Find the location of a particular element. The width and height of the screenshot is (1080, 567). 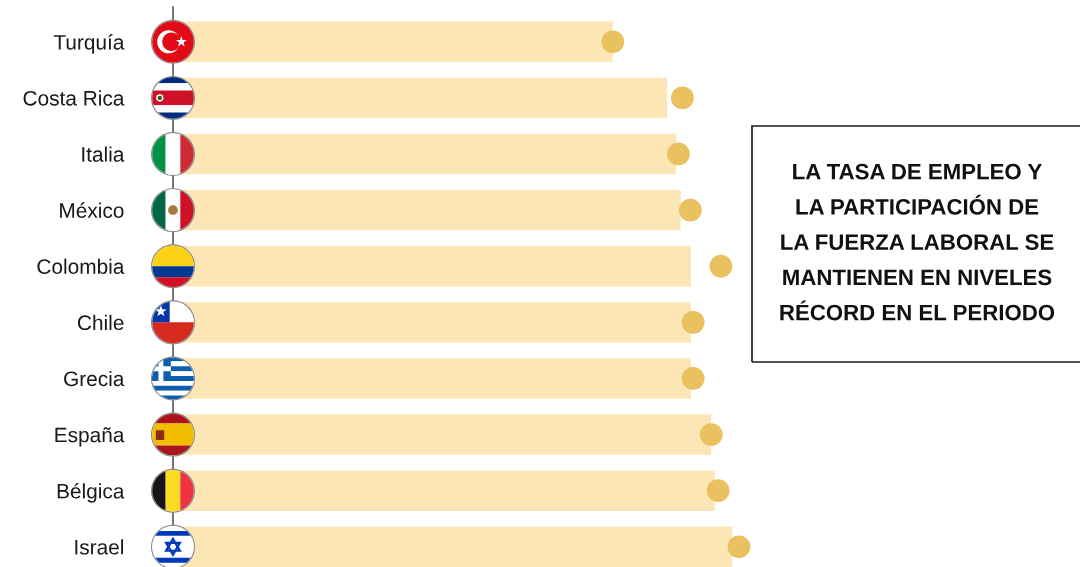

y-tick-label: España is located at coordinates (90, 437).